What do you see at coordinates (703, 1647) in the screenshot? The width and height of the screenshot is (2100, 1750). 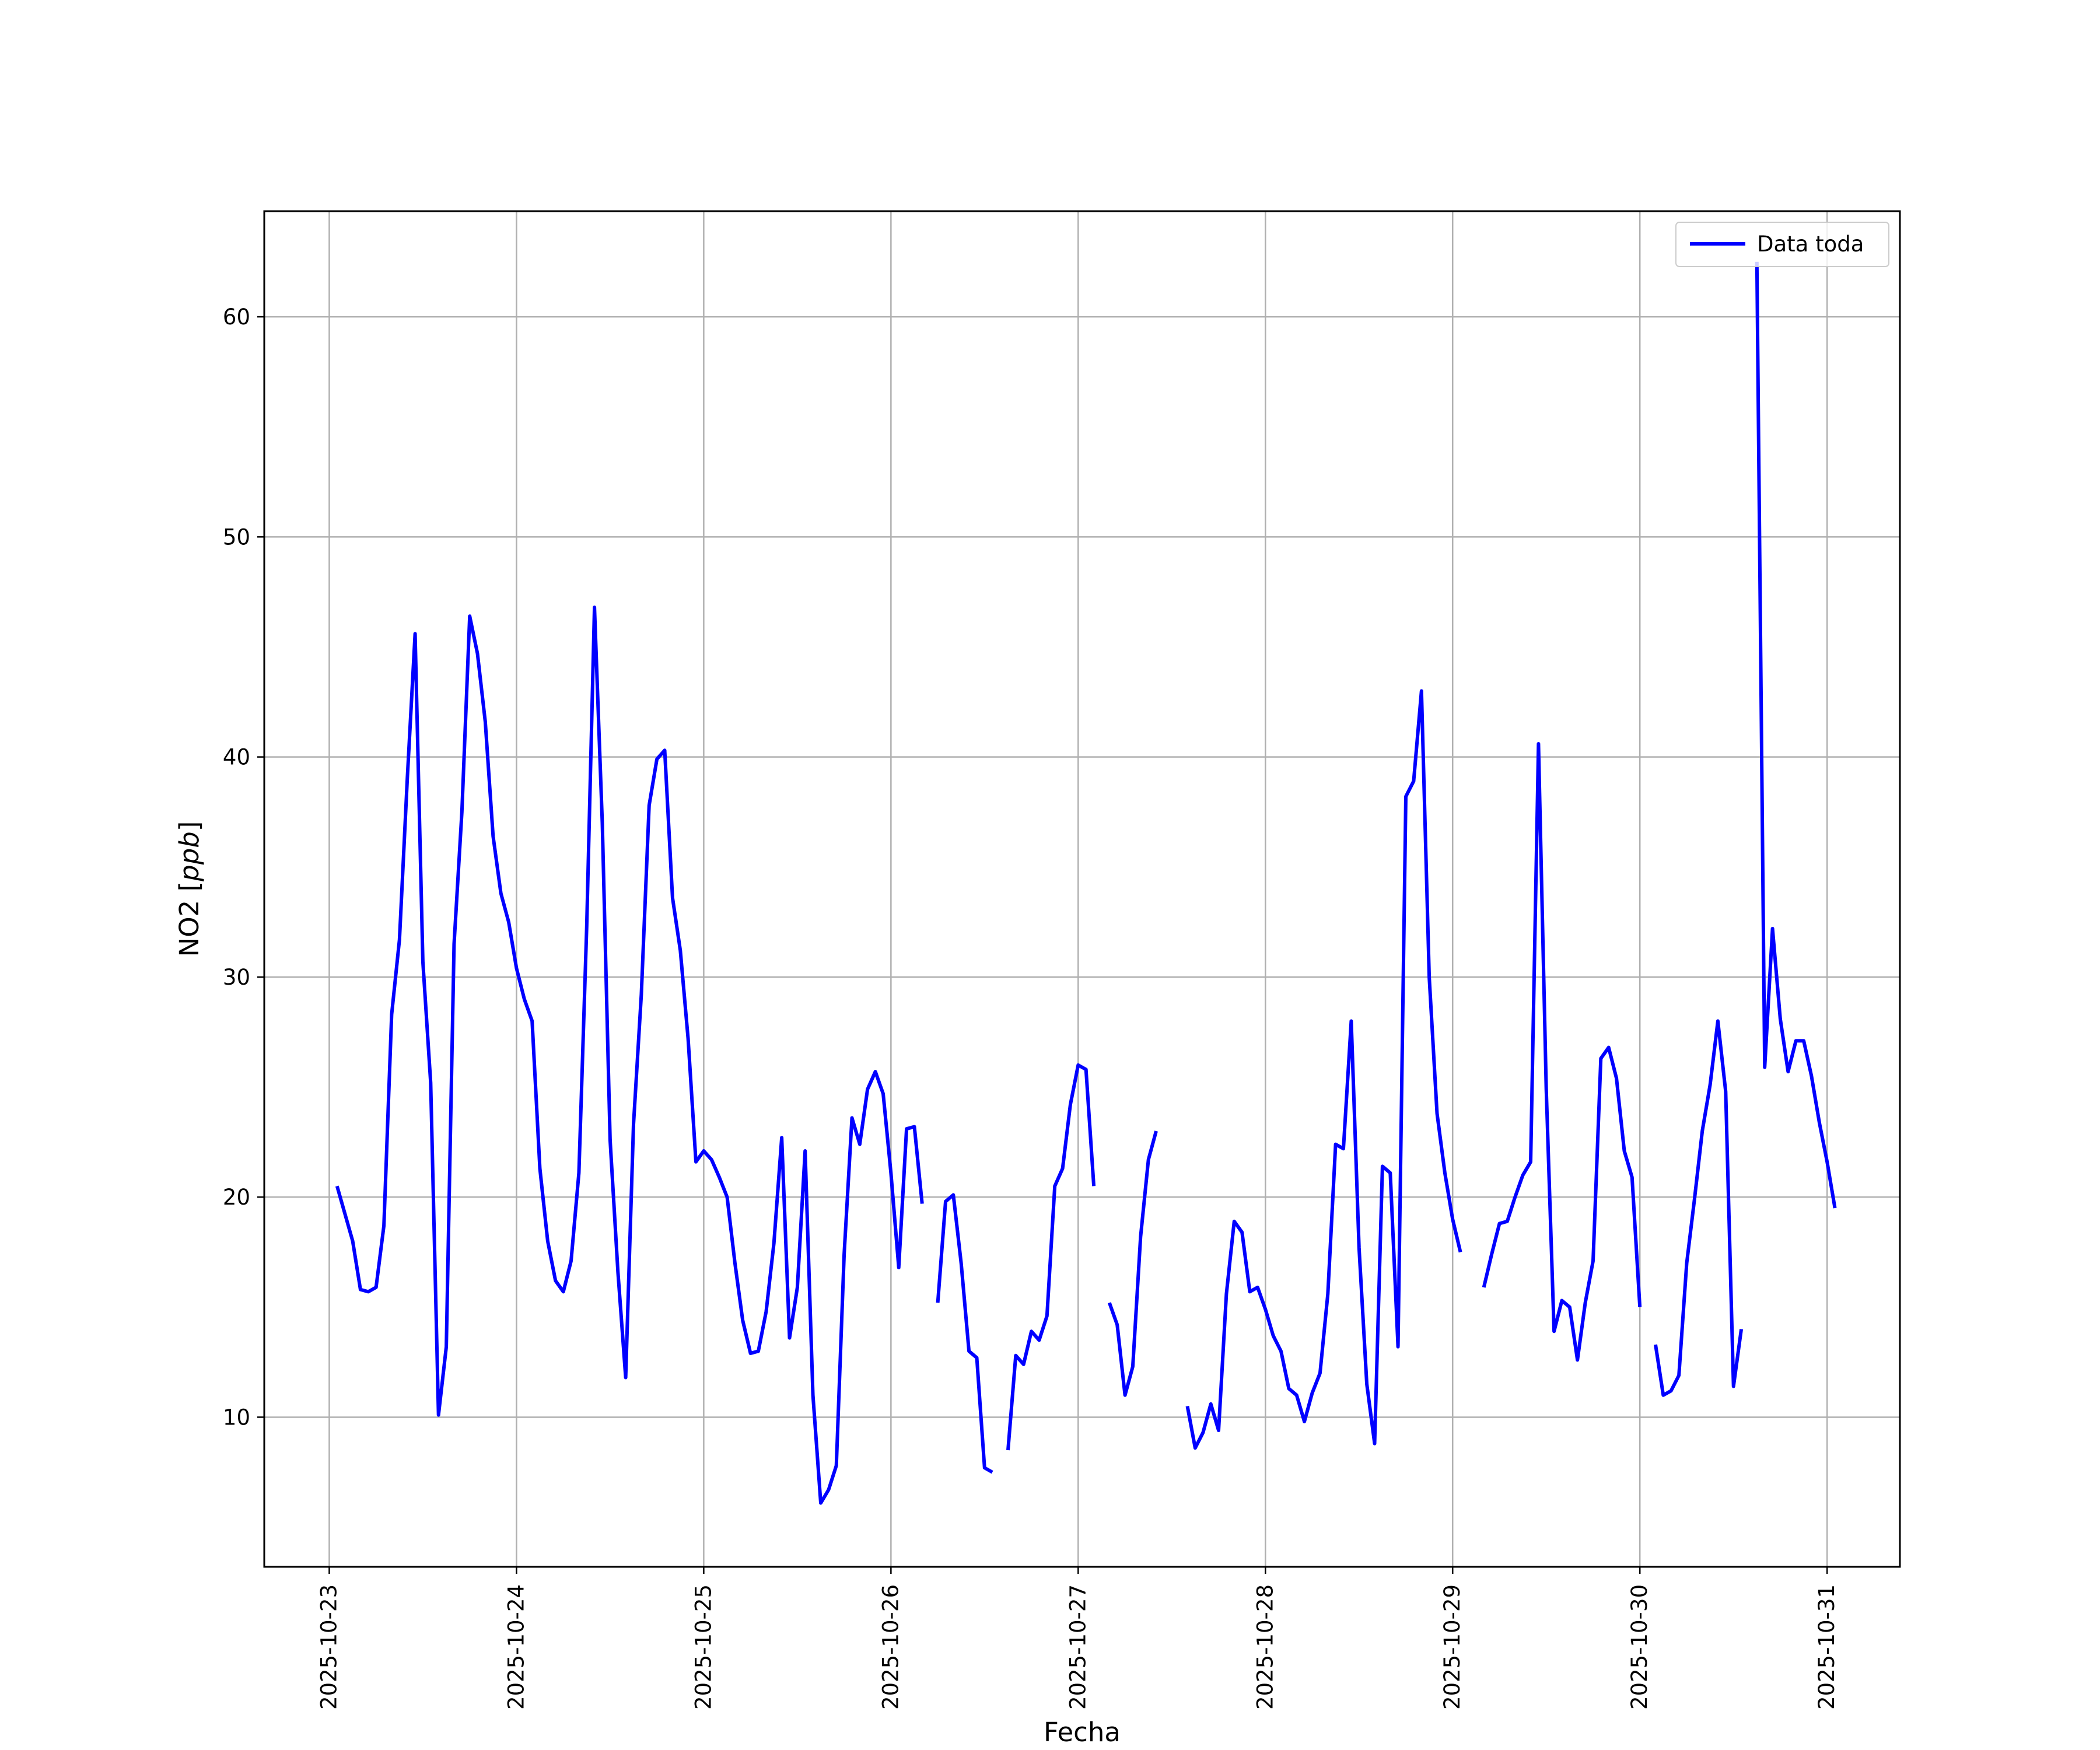 I see `x-tick-label: 2025-10-25` at bounding box center [703, 1647].